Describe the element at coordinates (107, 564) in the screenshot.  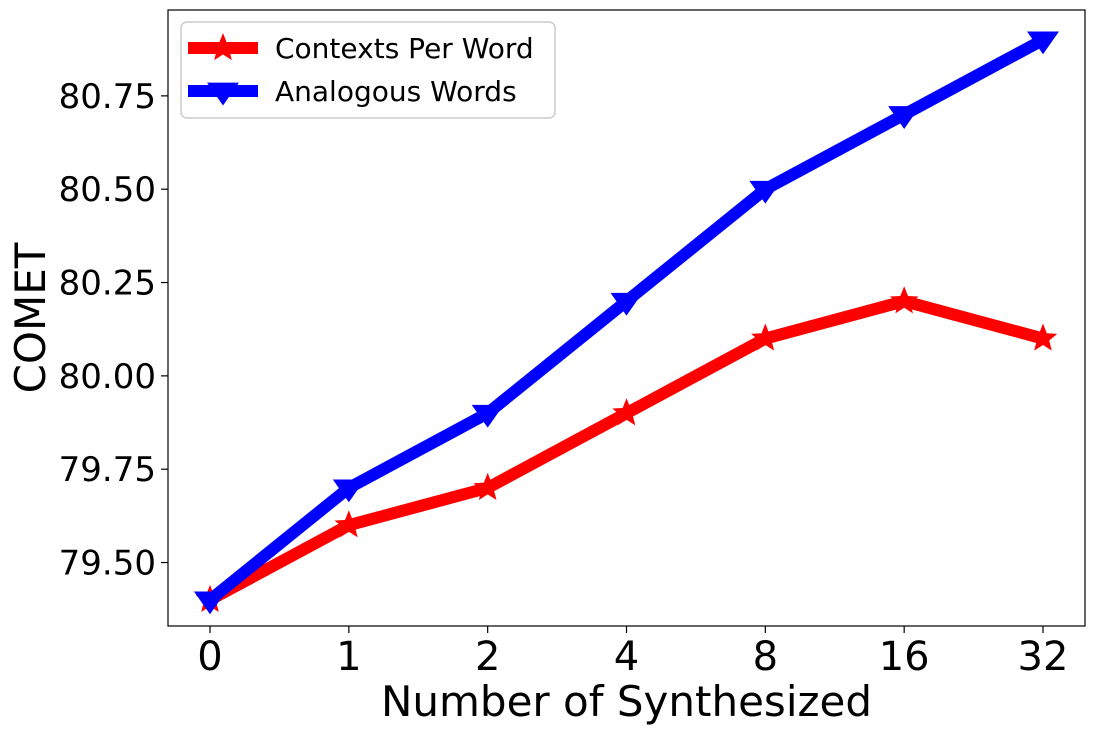
I see `y-tick-label: 79.50` at that location.